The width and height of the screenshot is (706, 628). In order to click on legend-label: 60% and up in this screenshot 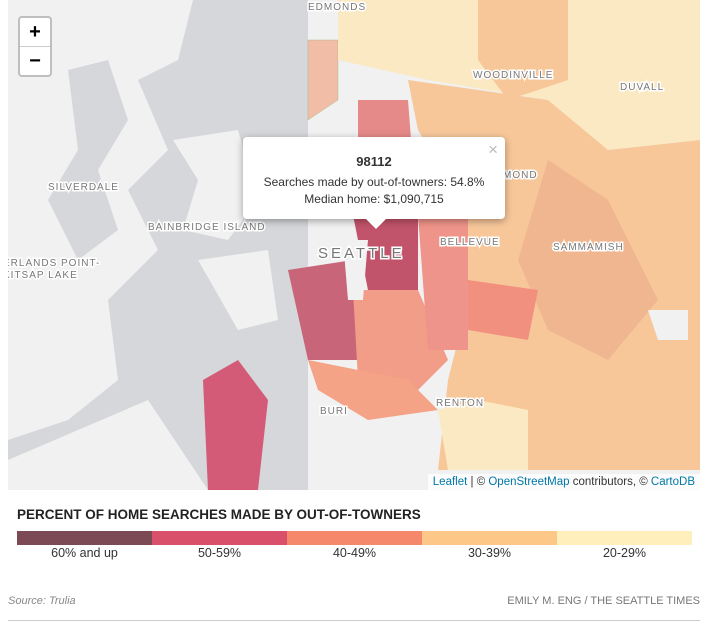, I will do `click(84, 553)`.